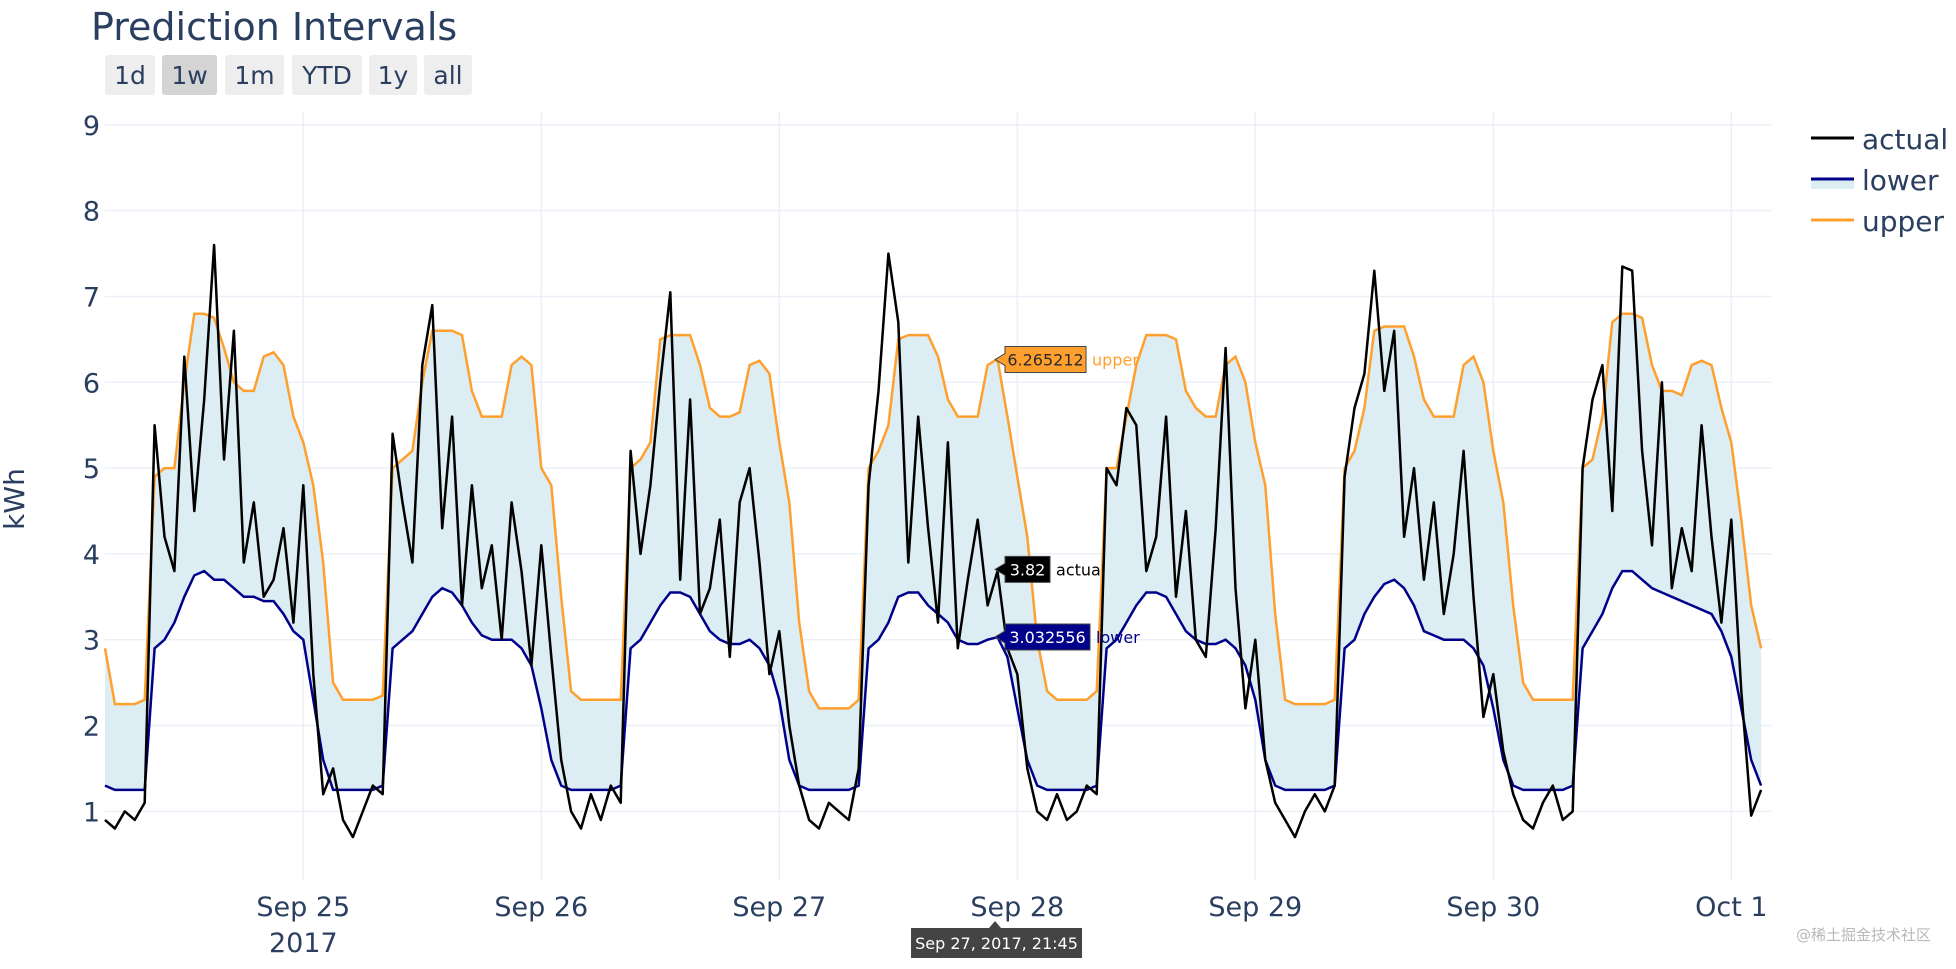  I want to click on hover-x-label: Sep 27, 2017, 21:45, so click(997, 939).